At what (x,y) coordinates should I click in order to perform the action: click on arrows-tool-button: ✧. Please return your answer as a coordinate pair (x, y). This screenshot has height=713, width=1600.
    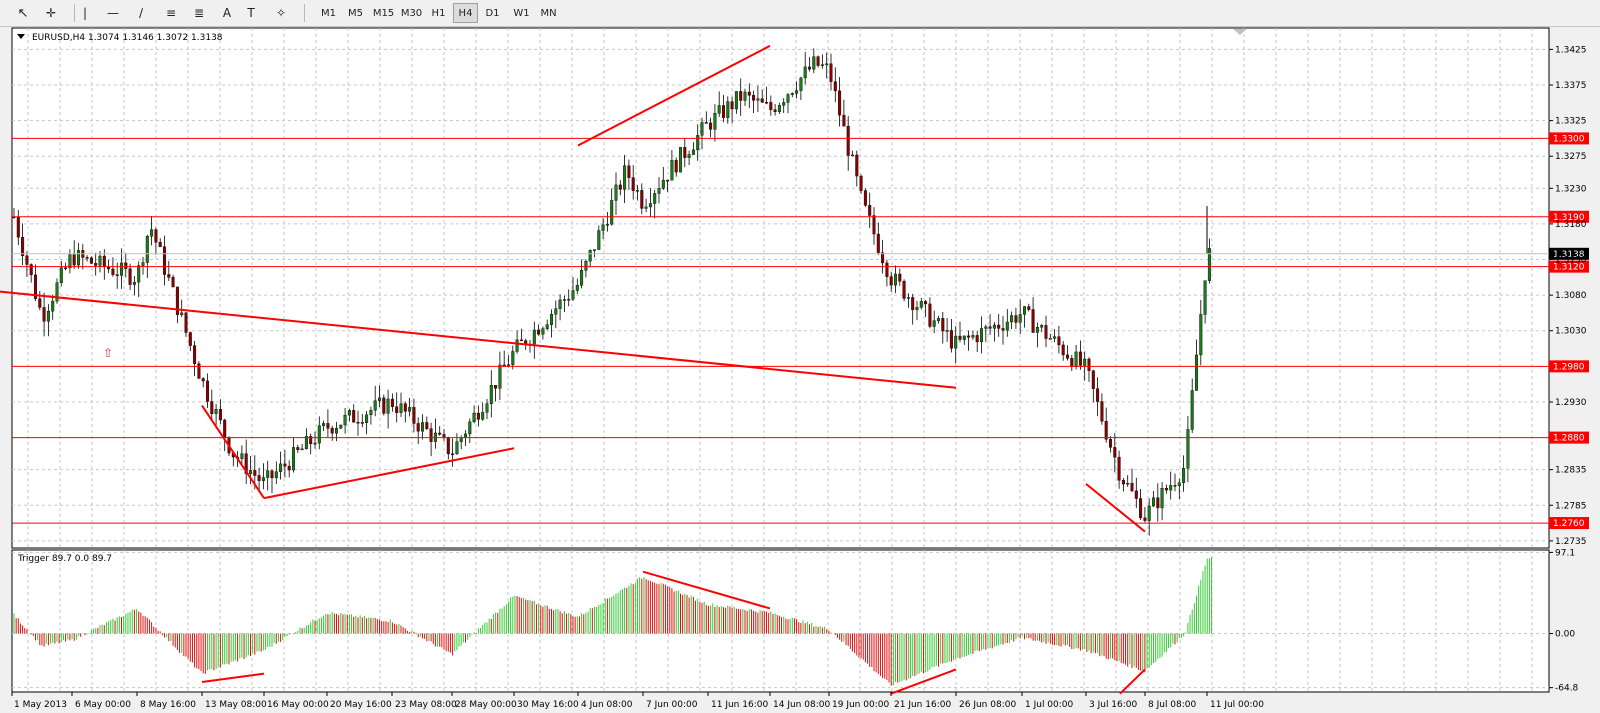
    Looking at the image, I should click on (281, 13).